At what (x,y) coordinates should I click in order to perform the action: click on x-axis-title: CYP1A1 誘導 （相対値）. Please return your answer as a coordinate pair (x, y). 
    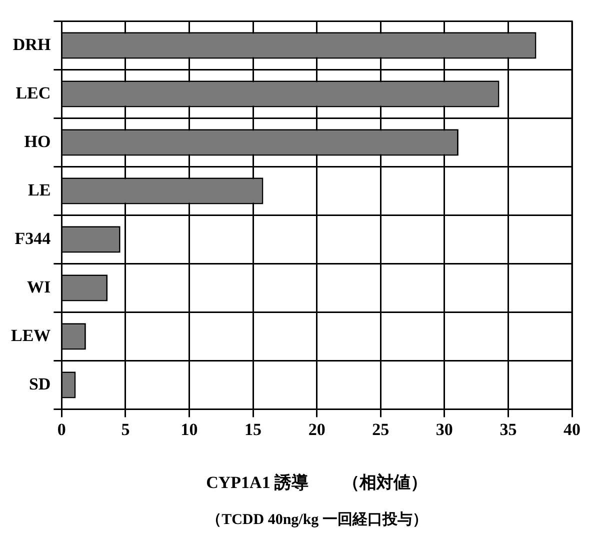
    Looking at the image, I should click on (317, 482).